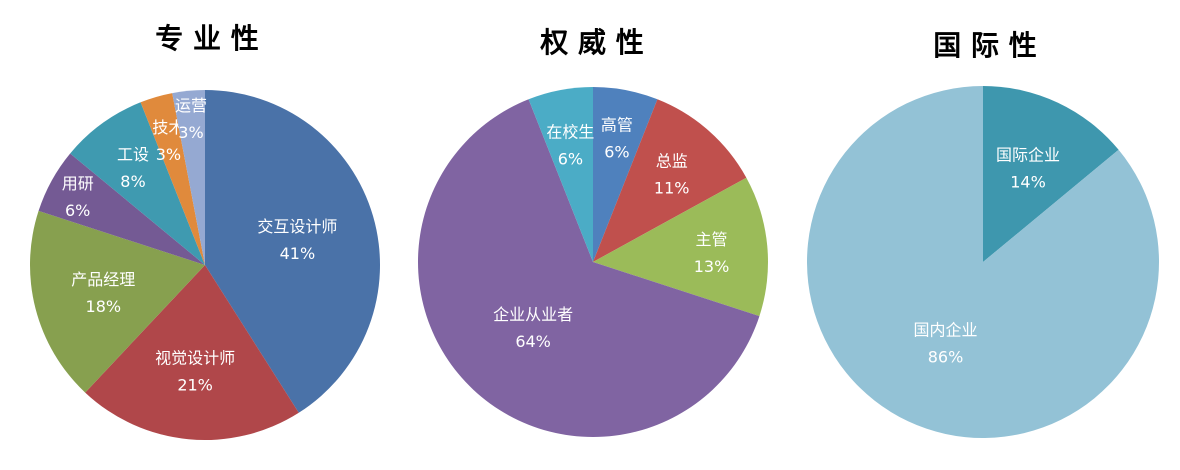  Describe the element at coordinates (298, 253) in the screenshot. I see `slice-value-label: 41%` at that location.